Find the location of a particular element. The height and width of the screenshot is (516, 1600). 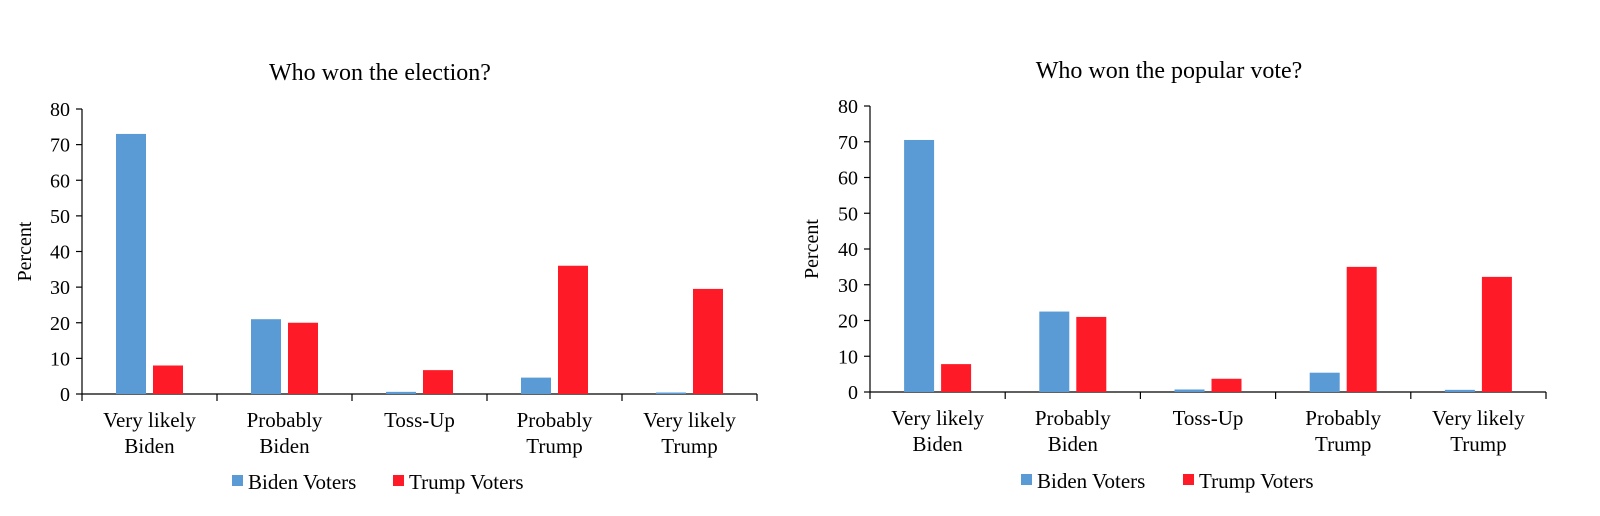

chart-title: Who won the popular vote? is located at coordinates (1169, 71).